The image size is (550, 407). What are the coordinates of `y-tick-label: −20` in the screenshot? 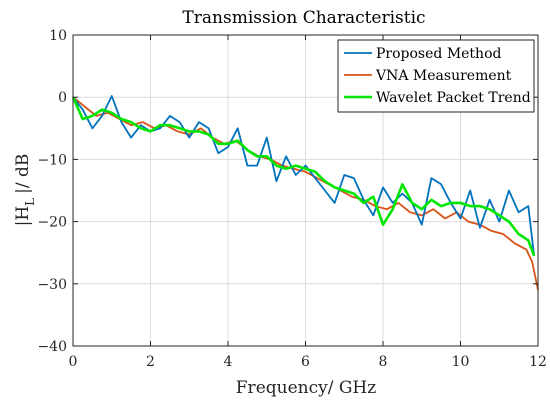 It's located at (52, 223).